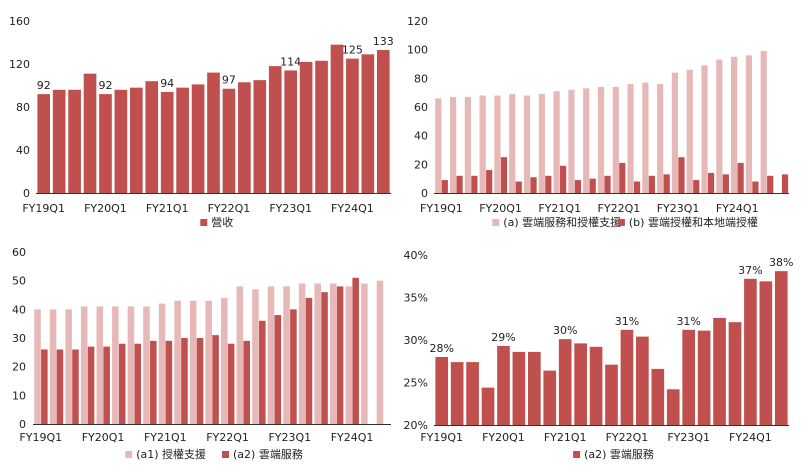  Describe the element at coordinates (781, 262) in the screenshot. I see `bottom-right-data-label: 38%` at that location.